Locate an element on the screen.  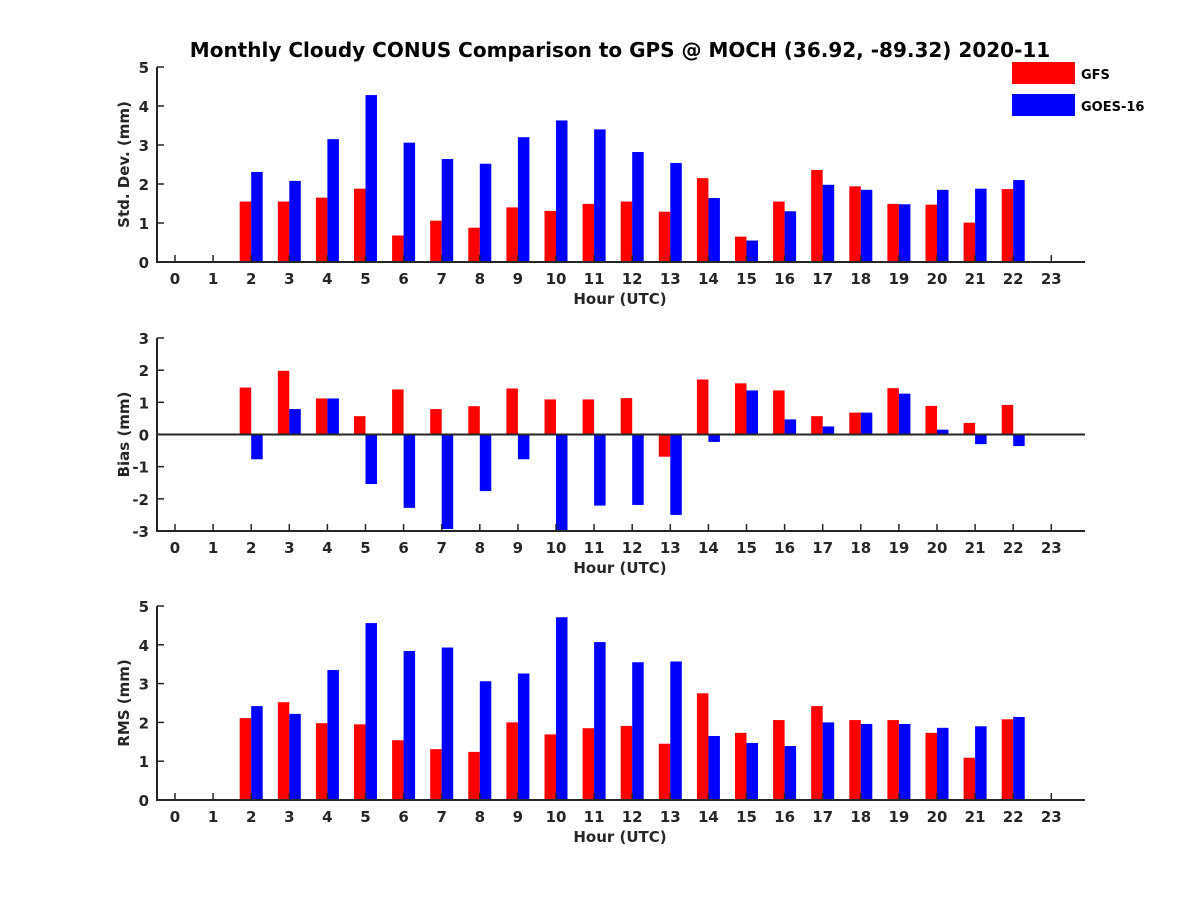
x-tick-label-bias: 22 is located at coordinates (1013, 548).